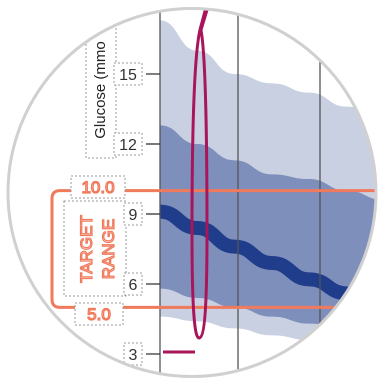  I want to click on y-tick-label-9: 9, so click(133, 215).